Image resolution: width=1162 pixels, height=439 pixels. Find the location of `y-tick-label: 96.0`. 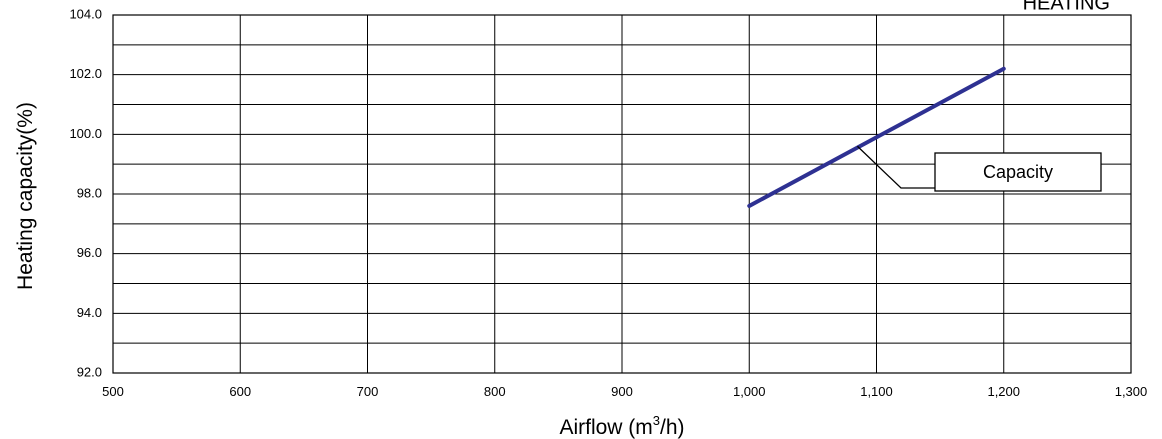

y-tick-label: 96.0 is located at coordinates (89, 252).